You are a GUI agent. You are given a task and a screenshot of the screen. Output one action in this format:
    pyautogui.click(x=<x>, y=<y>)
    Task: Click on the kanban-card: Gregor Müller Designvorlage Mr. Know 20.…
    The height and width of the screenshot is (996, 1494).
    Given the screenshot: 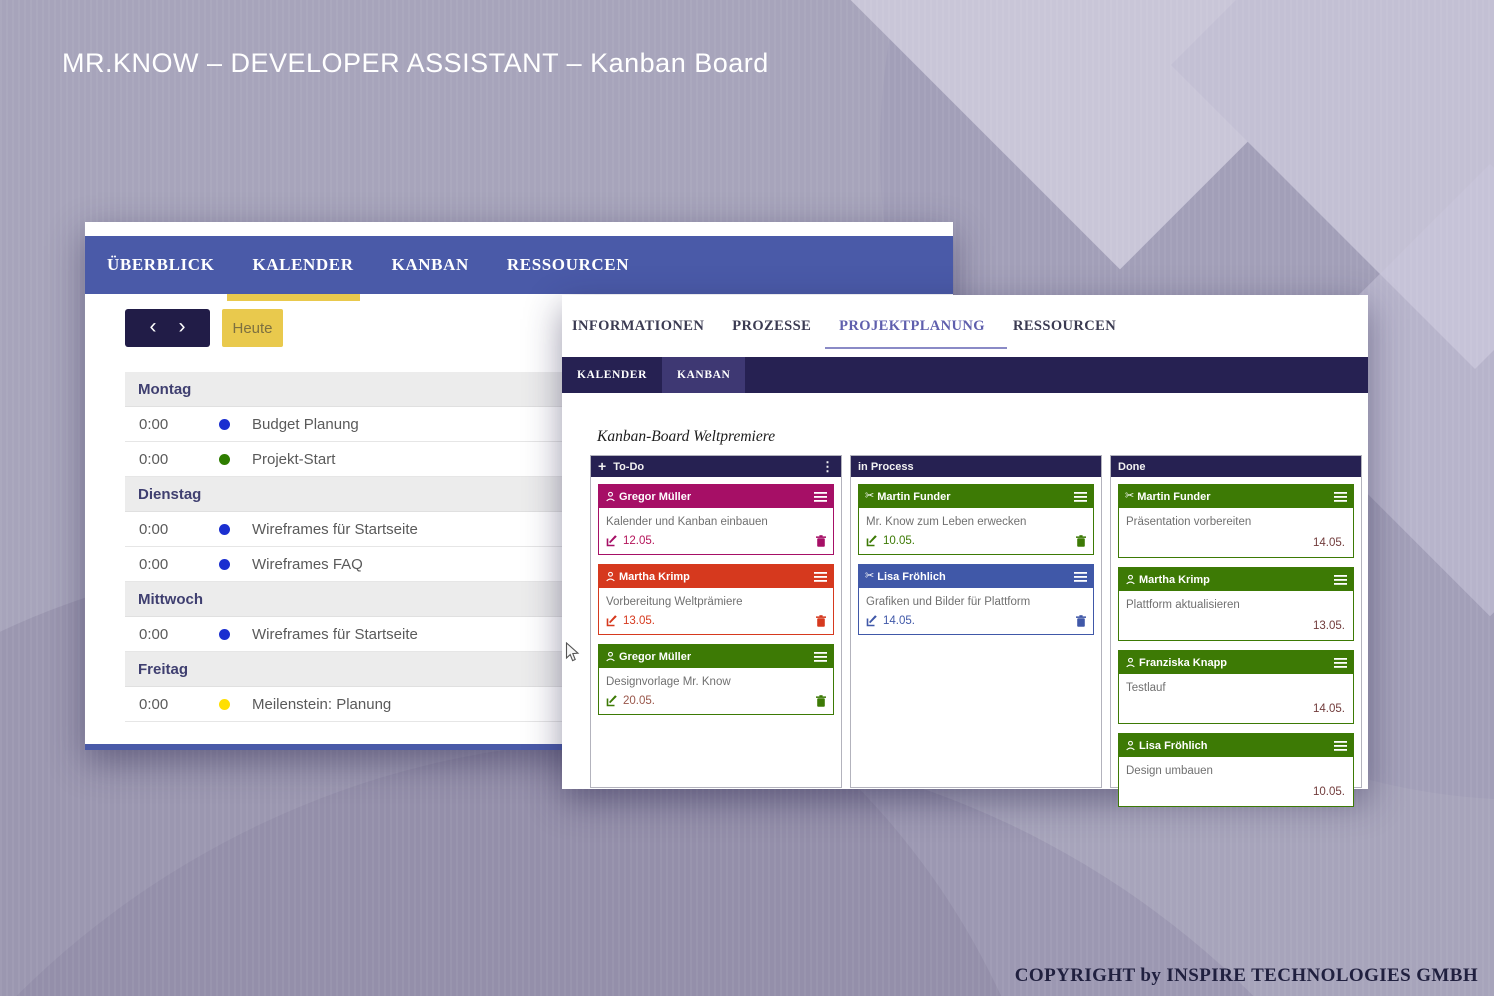 What is the action you would take?
    pyautogui.click(x=716, y=679)
    